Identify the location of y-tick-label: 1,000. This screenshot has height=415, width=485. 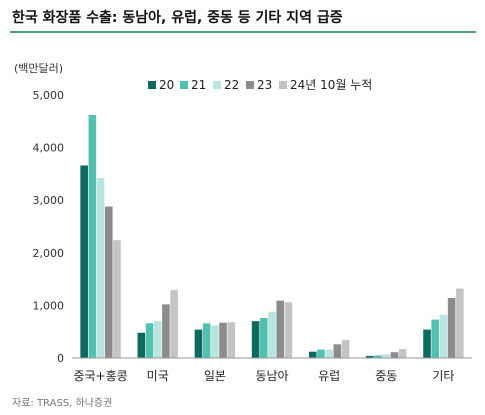
(49, 305).